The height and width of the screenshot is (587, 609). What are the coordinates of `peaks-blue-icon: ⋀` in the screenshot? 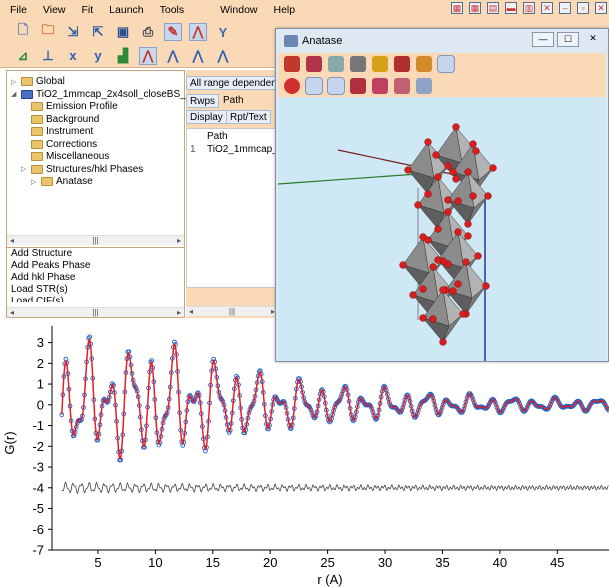 It's located at (173, 55).